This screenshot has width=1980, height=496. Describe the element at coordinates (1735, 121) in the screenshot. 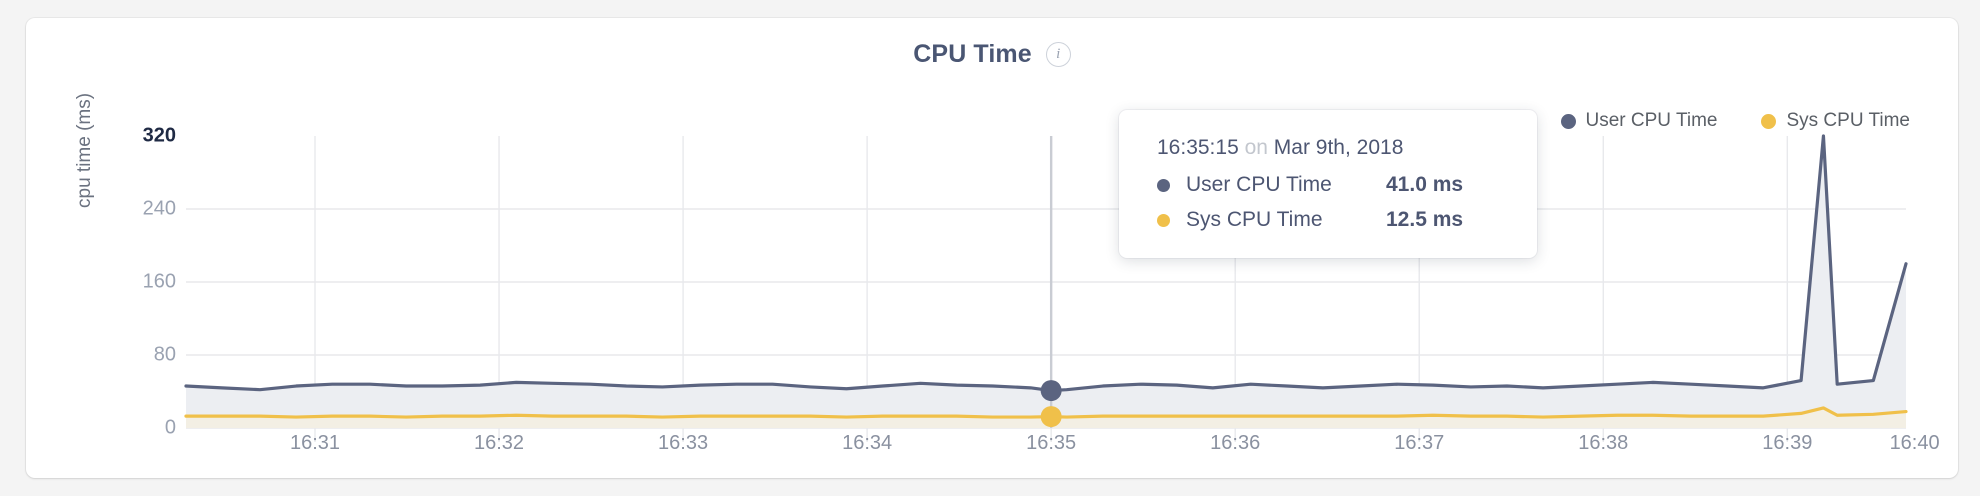

I see `chart-legend: User CPU Time Sys CPU Time` at that location.